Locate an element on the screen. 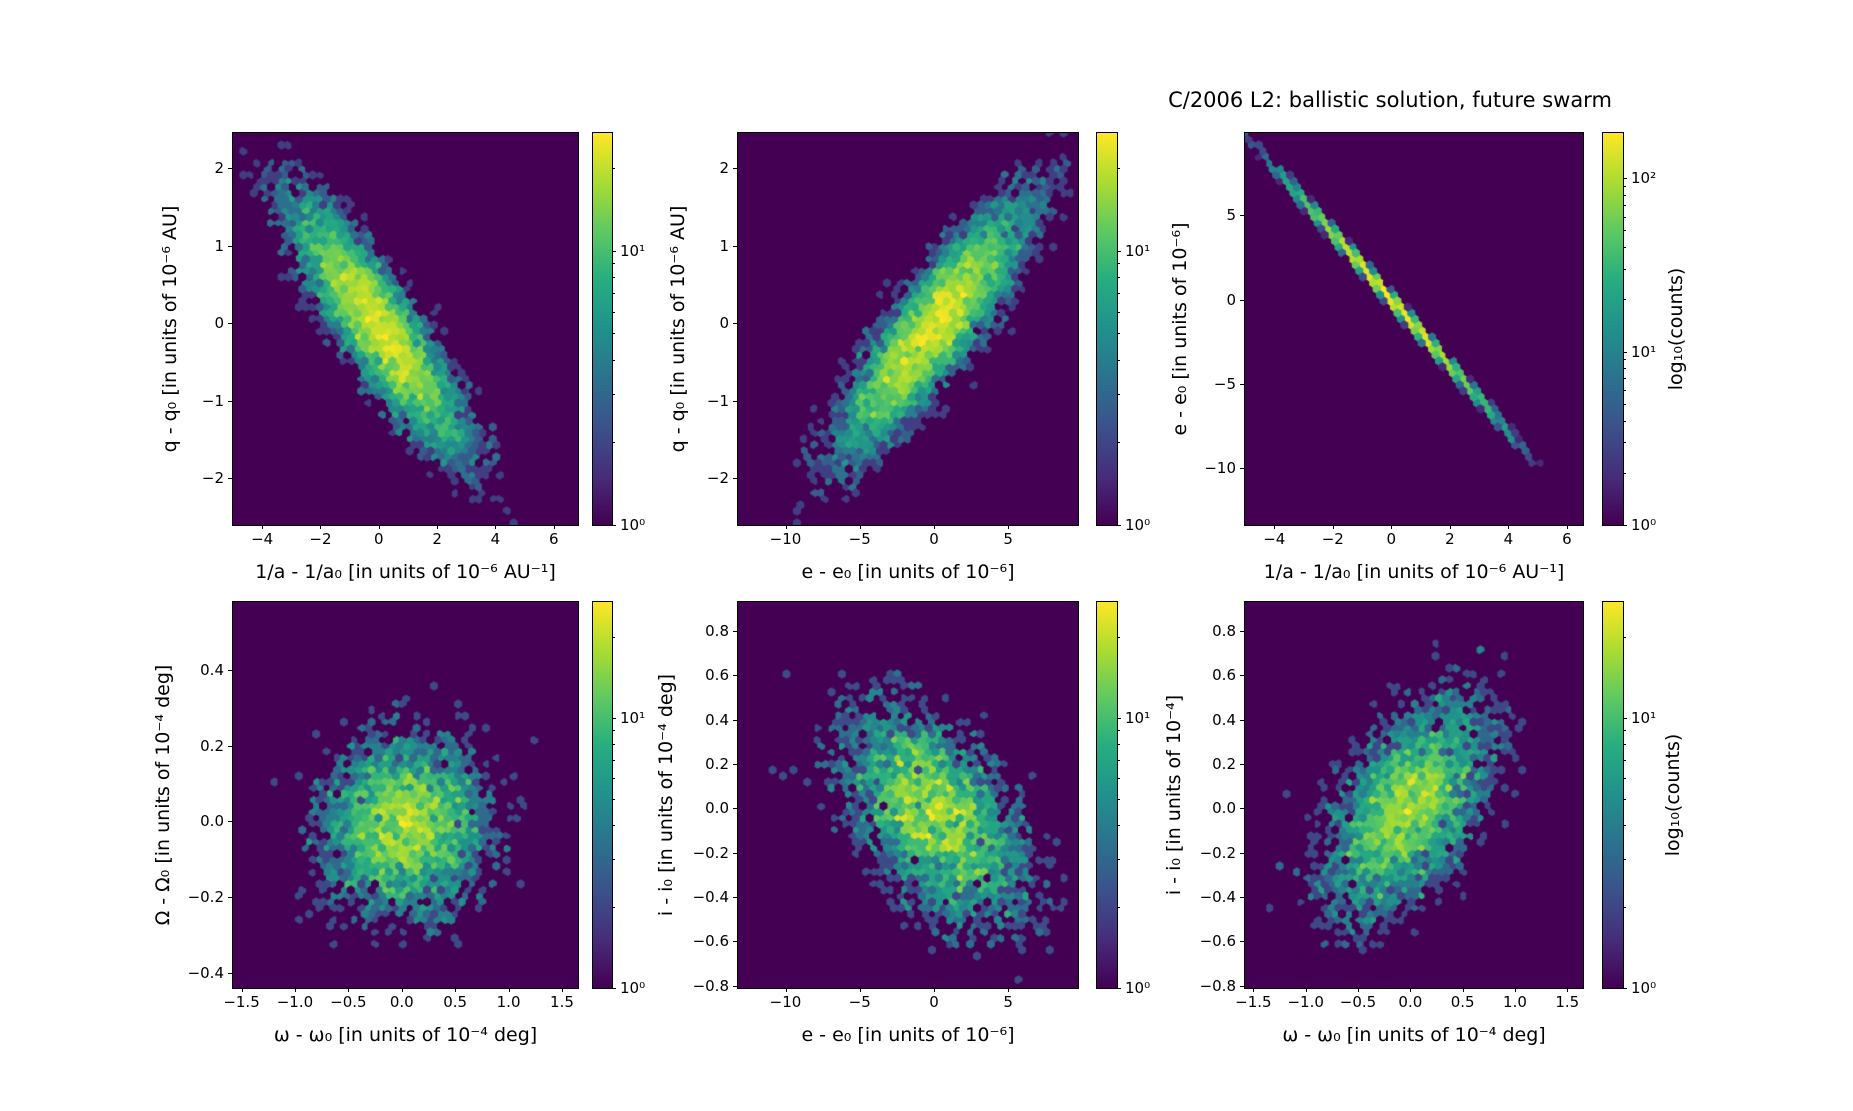 Image resolution: width=1853 pixels, height=1111 pixels. x-tick-label: −10 is located at coordinates (785, 1002).